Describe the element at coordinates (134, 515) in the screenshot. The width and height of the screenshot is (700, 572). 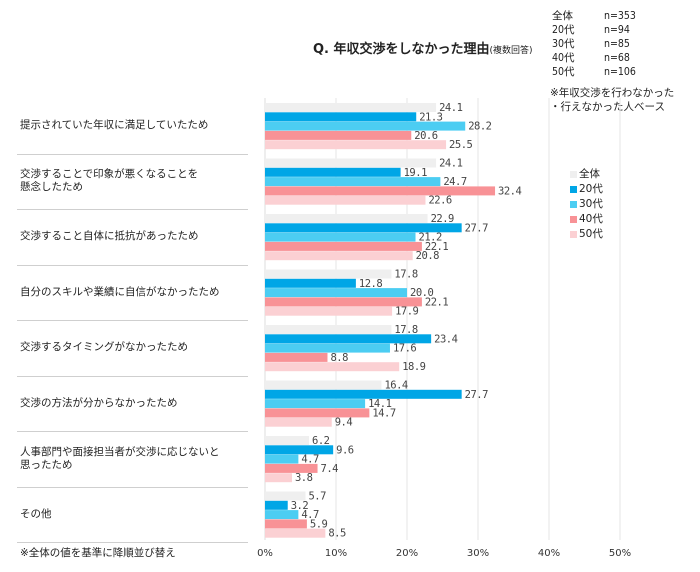
I see `category-label: その他` at that location.